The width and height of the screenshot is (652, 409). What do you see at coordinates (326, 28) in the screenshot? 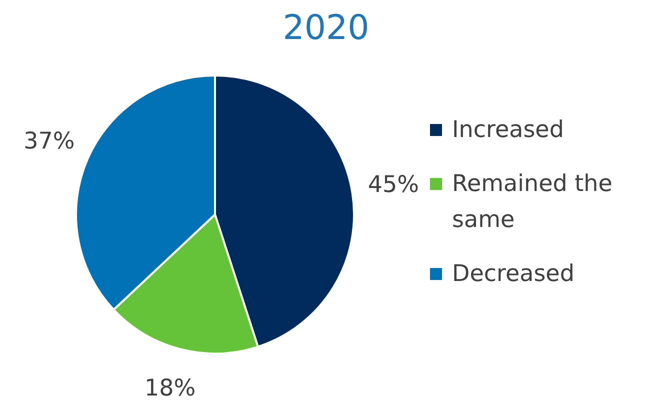
I see `chart-title: 2020` at bounding box center [326, 28].